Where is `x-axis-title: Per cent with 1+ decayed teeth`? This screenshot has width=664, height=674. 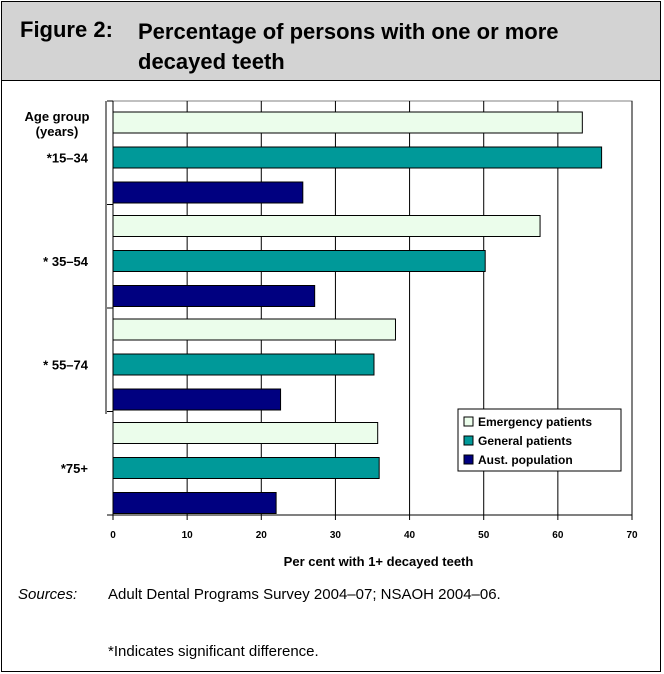 x-axis-title: Per cent with 1+ decayed teeth is located at coordinates (379, 561).